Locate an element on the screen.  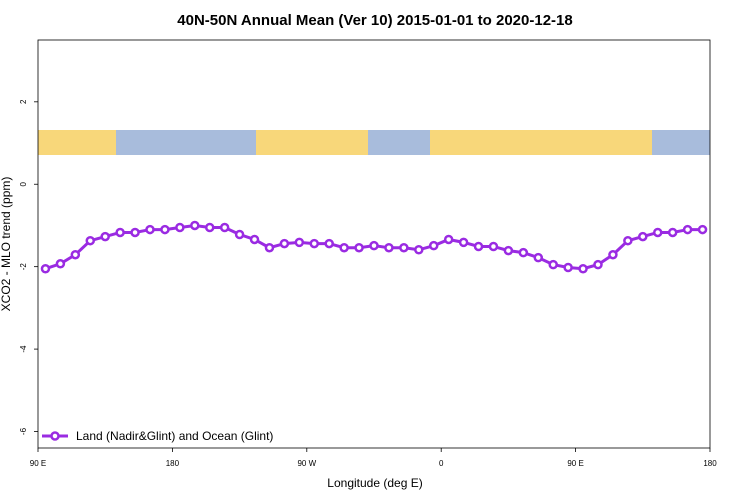
legend-label: Land (Nadir&Glint) and Ocean (Glint) is located at coordinates (174, 436).